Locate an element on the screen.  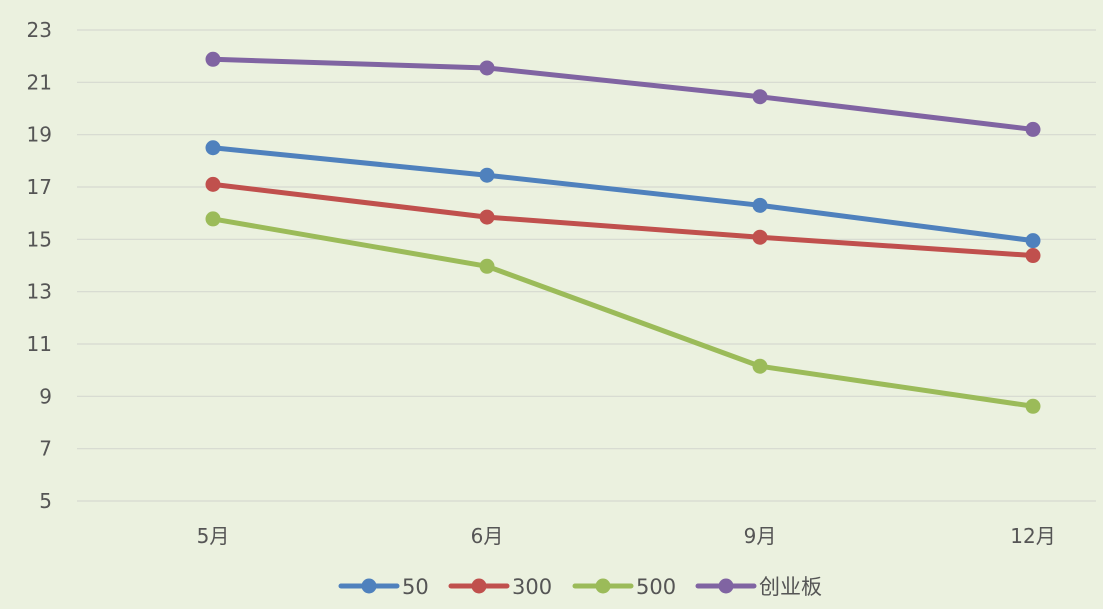
legend-label: 500 is located at coordinates (656, 587).